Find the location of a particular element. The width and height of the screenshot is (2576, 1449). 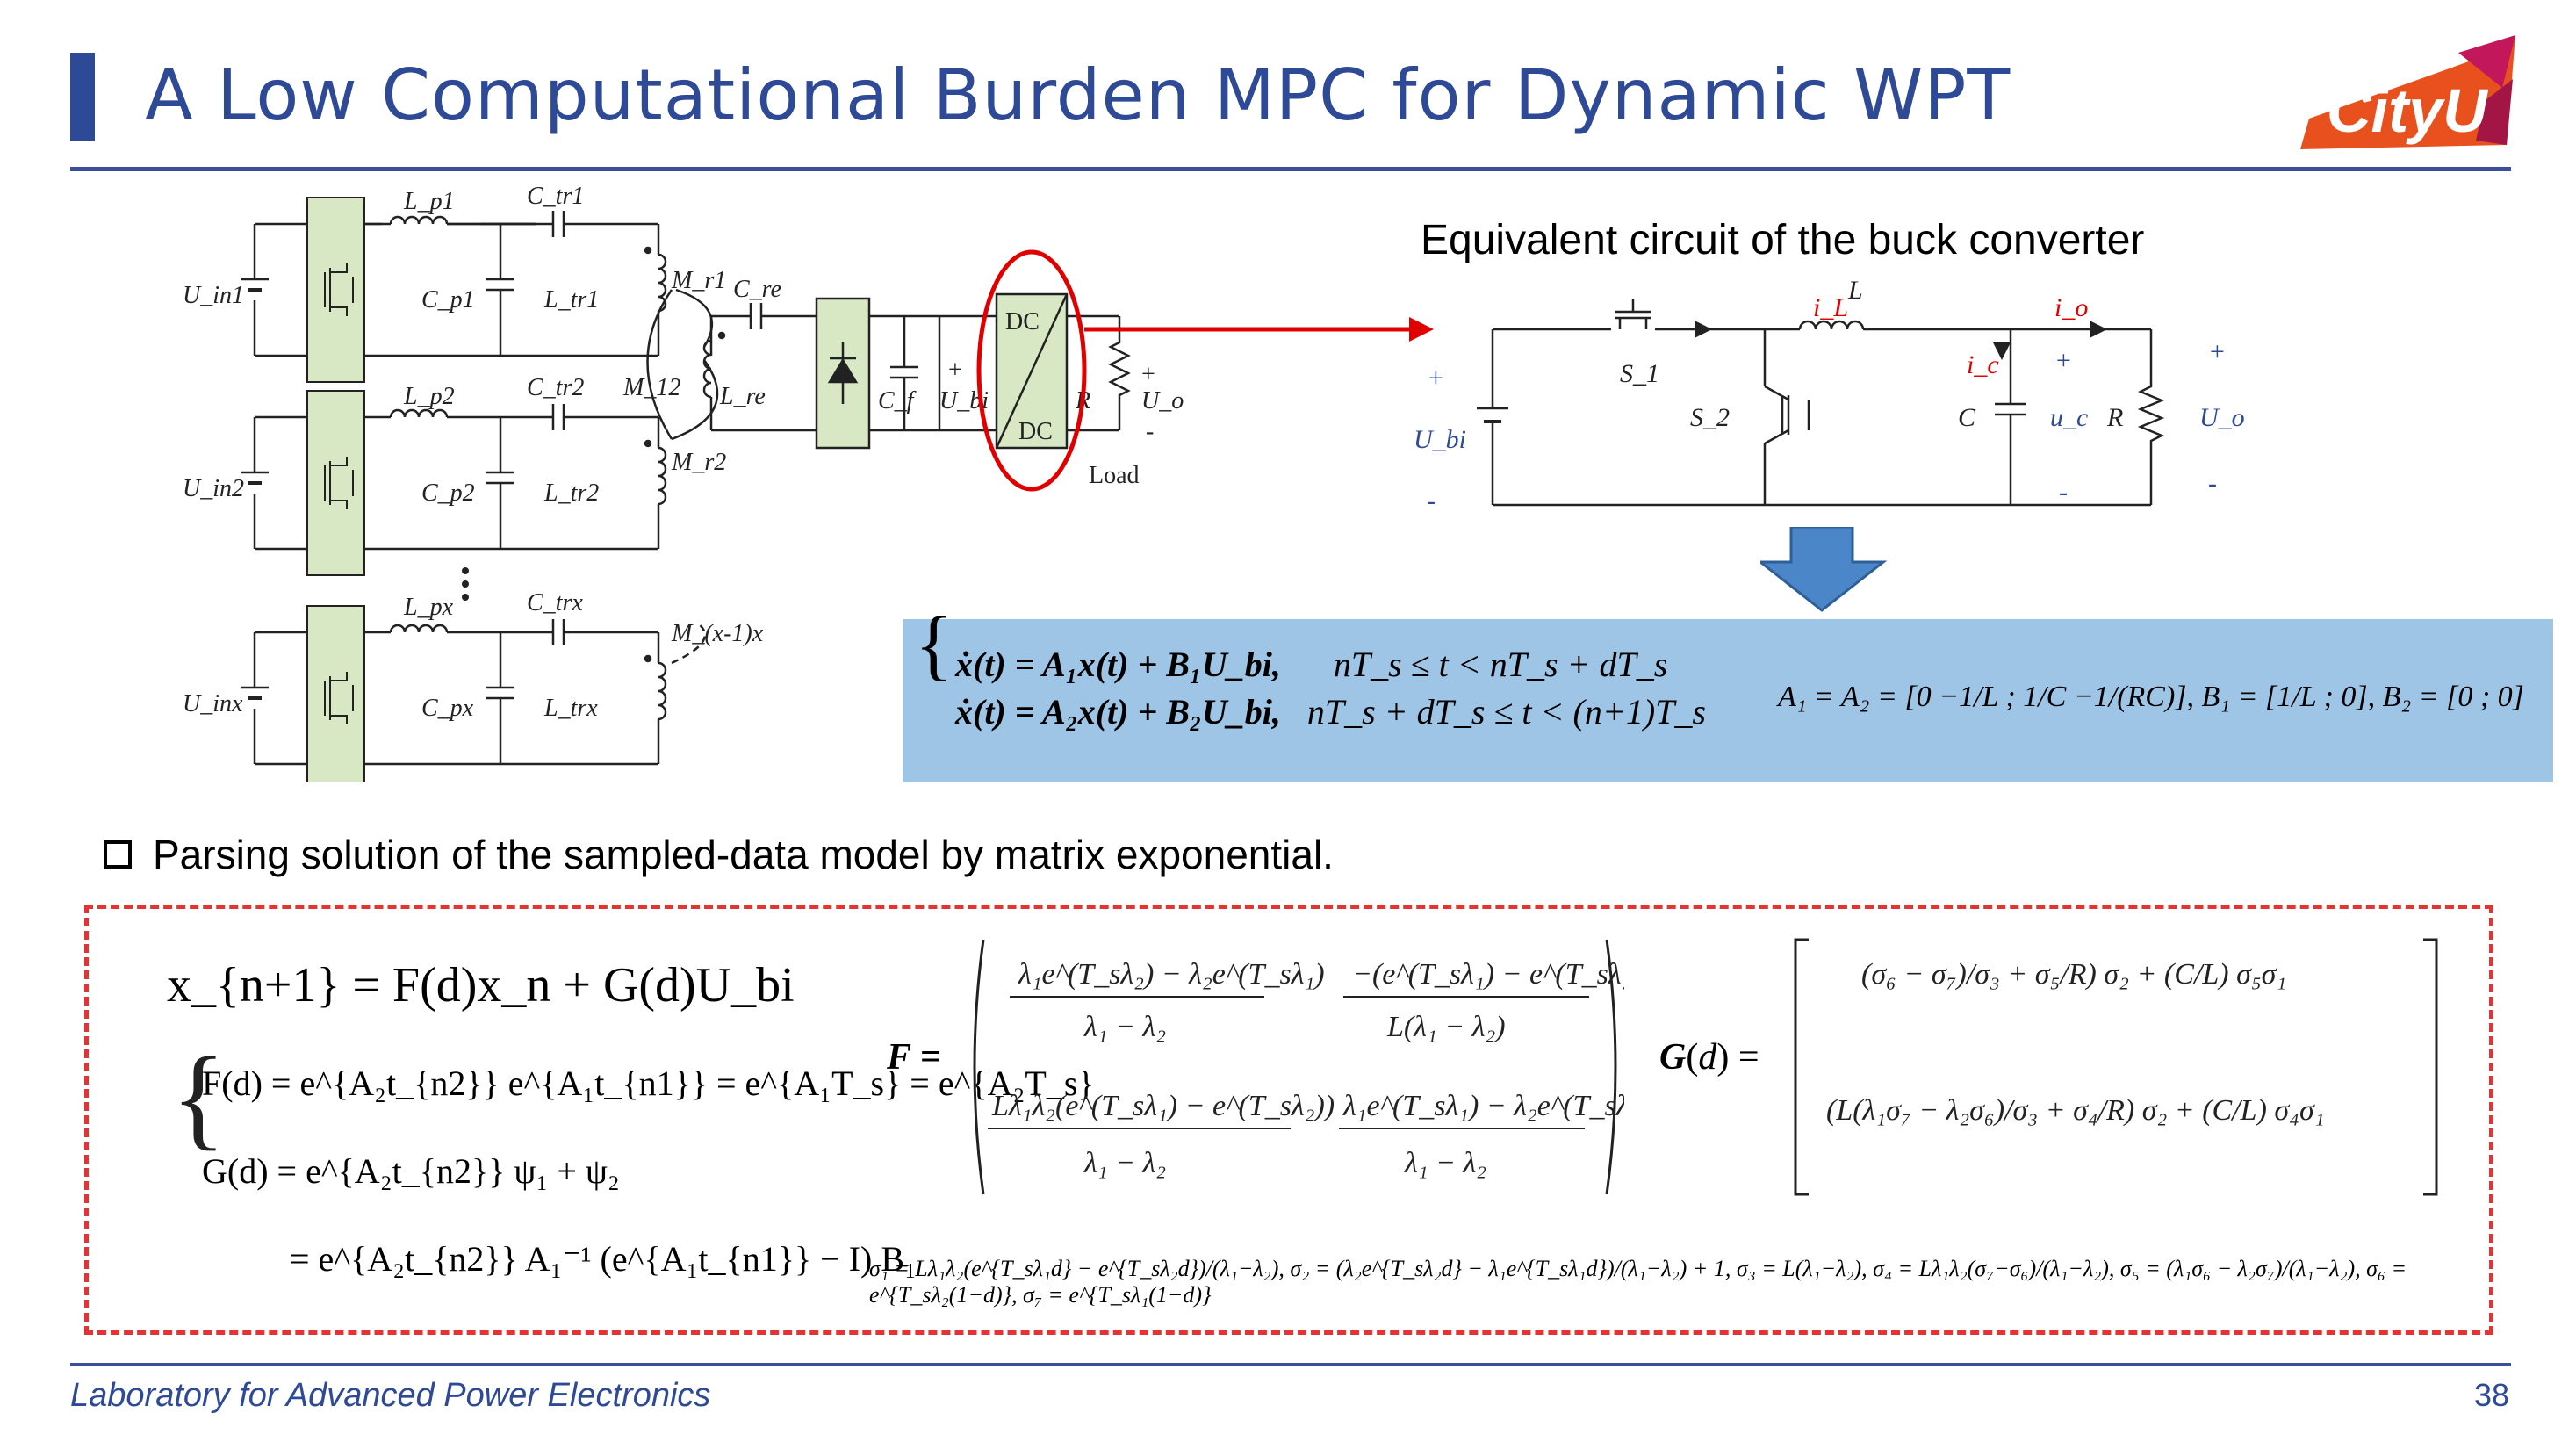

header-rule is located at coordinates (1290, 169).